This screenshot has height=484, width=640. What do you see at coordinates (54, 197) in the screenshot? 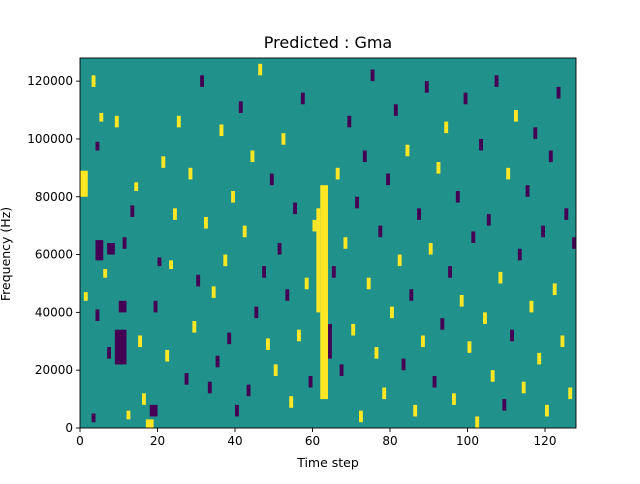
I see `y-tick-label: 80000` at bounding box center [54, 197].